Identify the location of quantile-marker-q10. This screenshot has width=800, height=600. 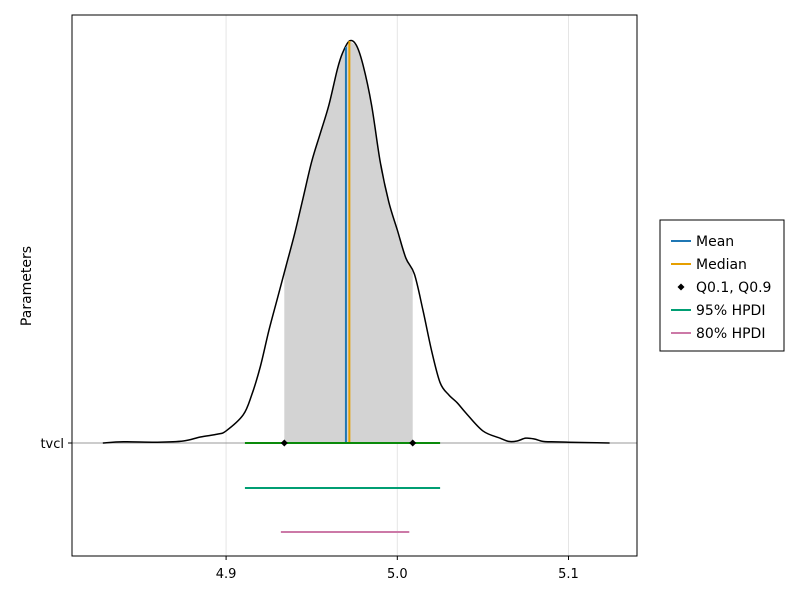
(284, 443).